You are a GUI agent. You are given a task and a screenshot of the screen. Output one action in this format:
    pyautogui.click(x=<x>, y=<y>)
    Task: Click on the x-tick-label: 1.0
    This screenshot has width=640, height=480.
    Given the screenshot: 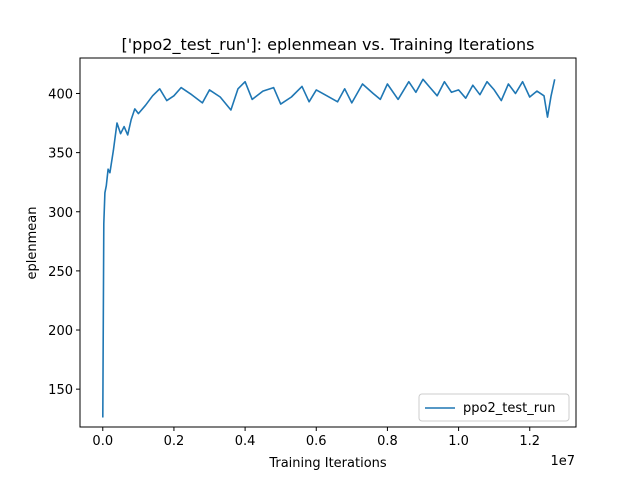 What is the action you would take?
    pyautogui.click(x=458, y=441)
    